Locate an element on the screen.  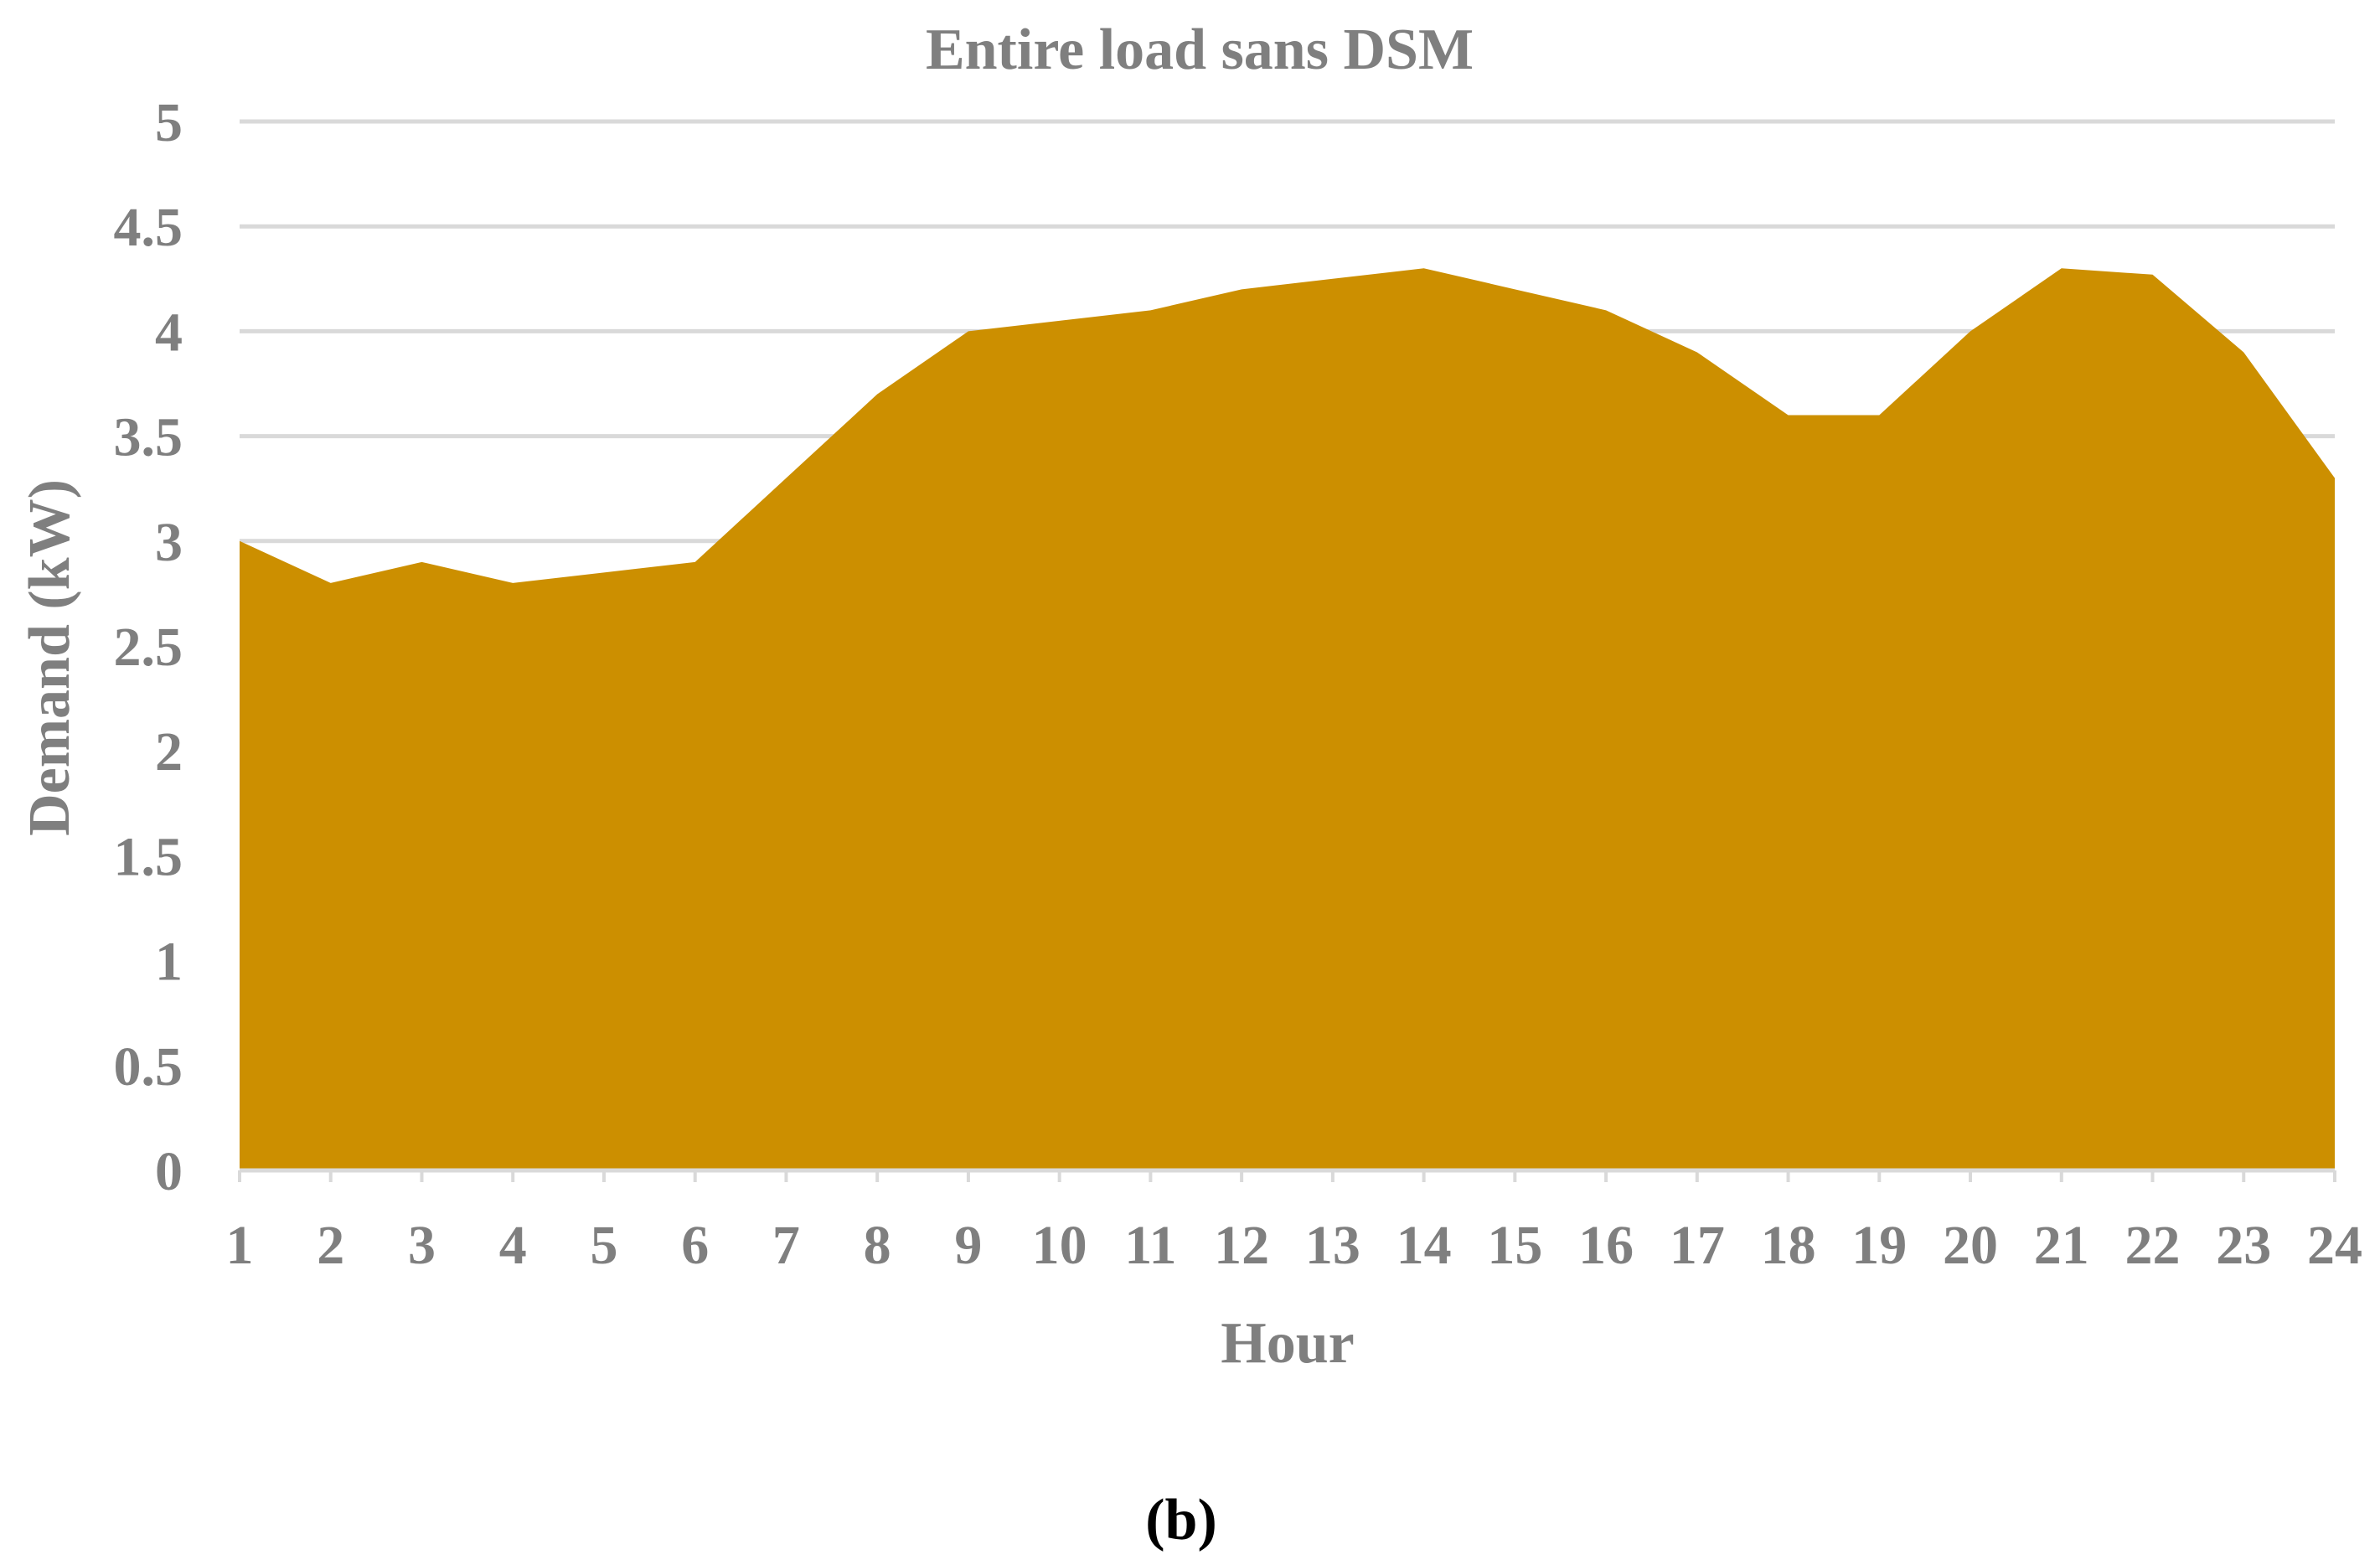
y-tick-label: 1.5 is located at coordinates (149, 857).